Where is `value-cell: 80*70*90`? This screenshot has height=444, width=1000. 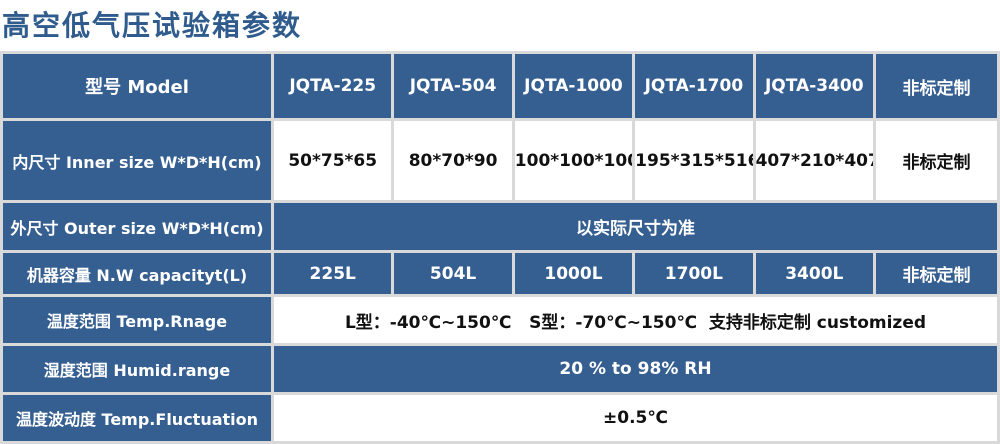 value-cell: 80*70*90 is located at coordinates (453, 160).